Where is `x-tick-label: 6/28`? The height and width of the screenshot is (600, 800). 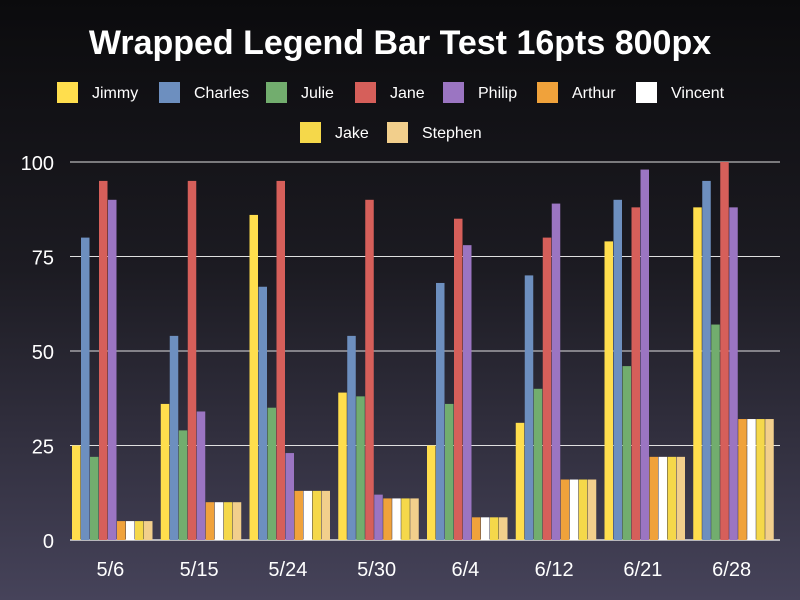 x-tick-label: 6/28 is located at coordinates (731, 570).